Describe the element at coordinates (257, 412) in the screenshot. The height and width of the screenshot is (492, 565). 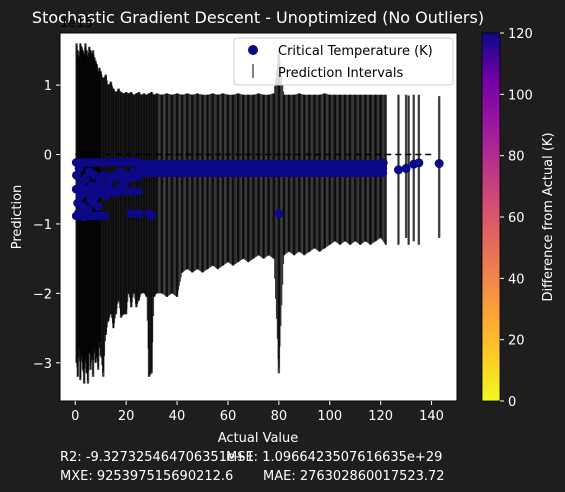
I see `x-axis: 0 20 40 60 80 100 120 140` at that location.